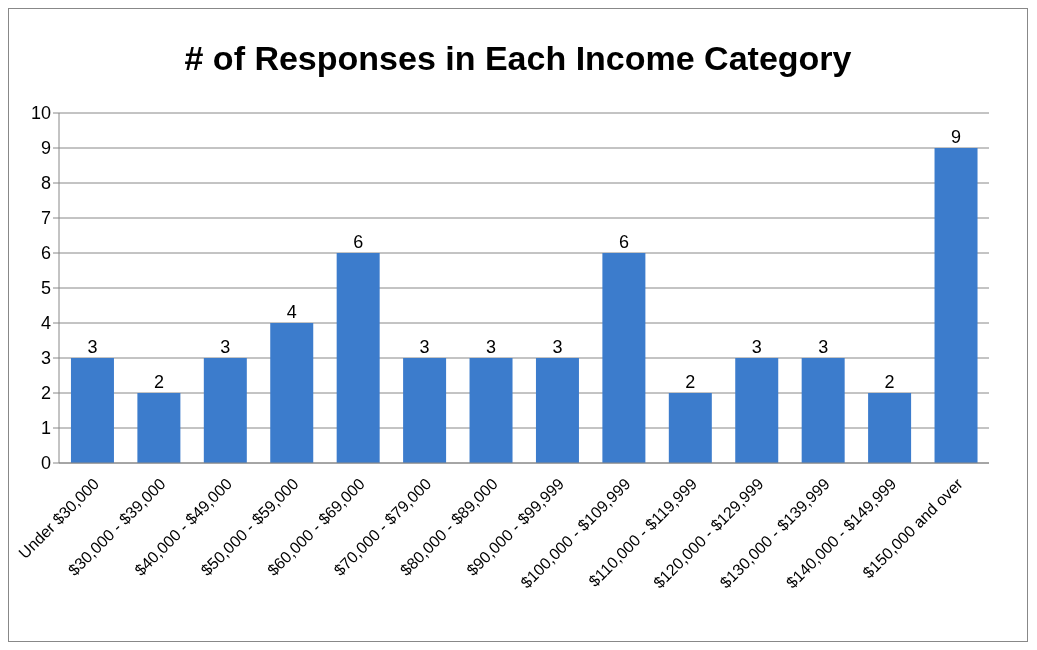 The height and width of the screenshot is (650, 1037). I want to click on y-tick-label: 10, so click(40, 113).